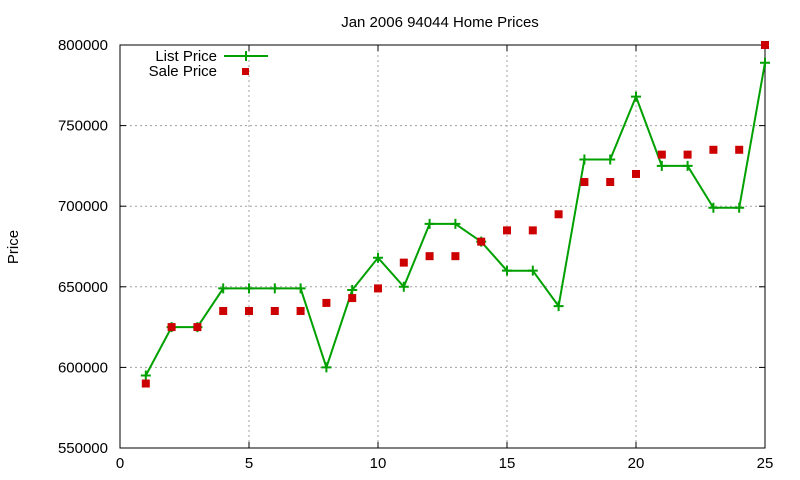  What do you see at coordinates (83, 448) in the screenshot?
I see `y-tick-label: 550000` at bounding box center [83, 448].